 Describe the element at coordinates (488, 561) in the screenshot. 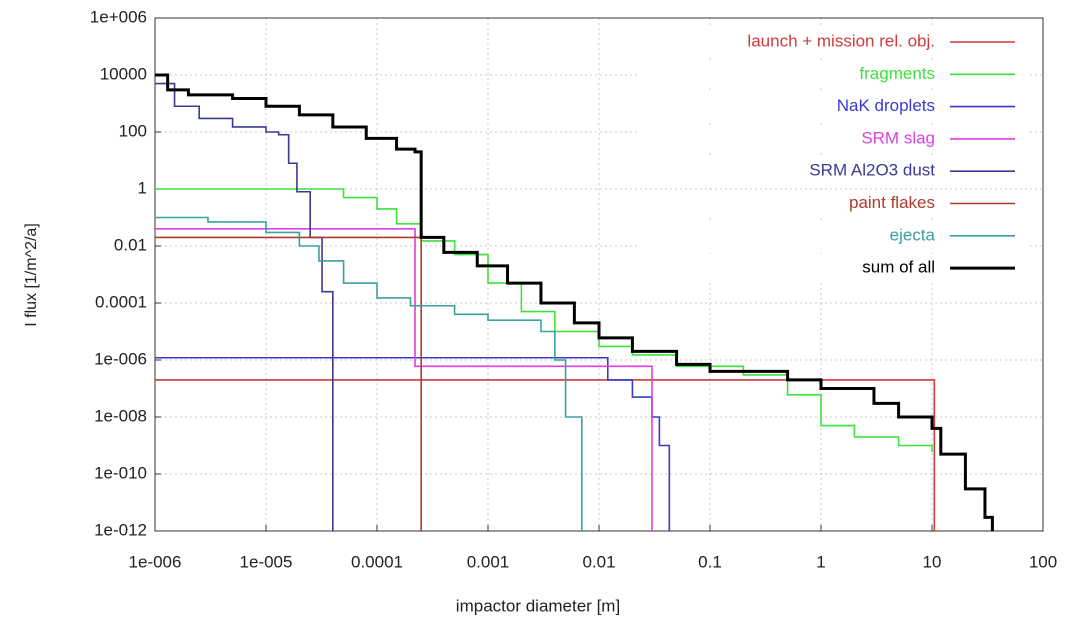

I see `x-tick-label: 0.001` at that location.